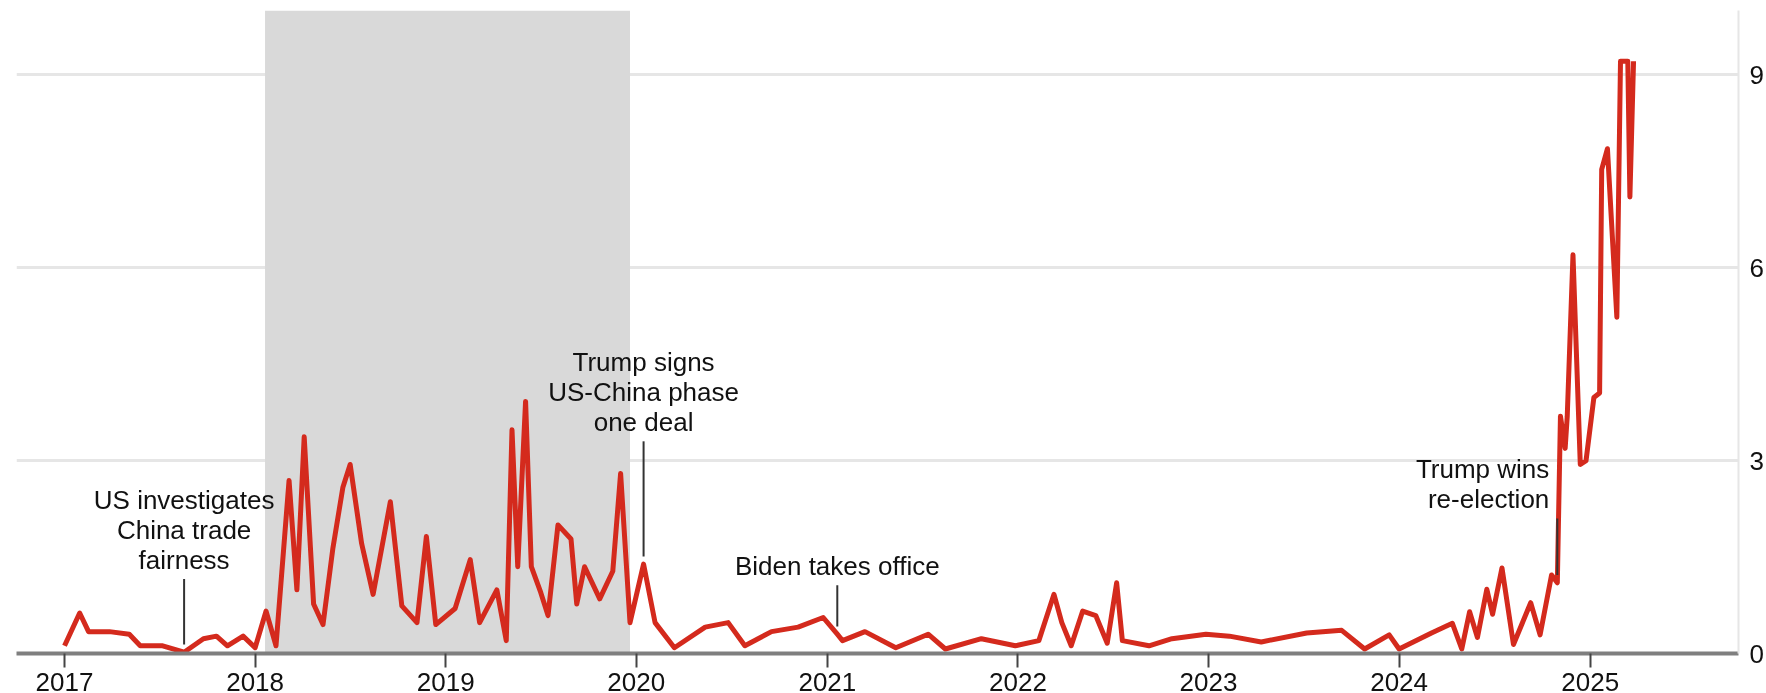  Describe the element at coordinates (445, 679) in the screenshot. I see `x-tick-label: 2019` at that location.